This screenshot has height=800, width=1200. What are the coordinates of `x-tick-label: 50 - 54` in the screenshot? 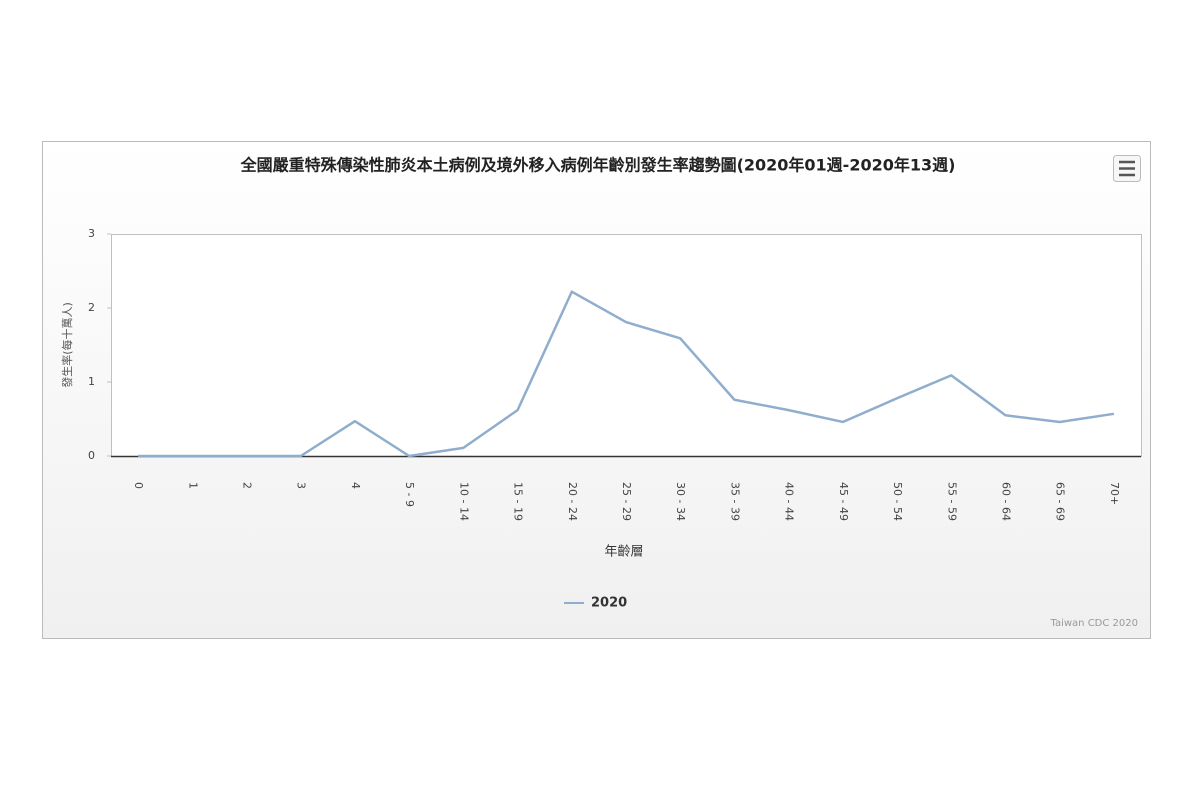 It's located at (897, 501).